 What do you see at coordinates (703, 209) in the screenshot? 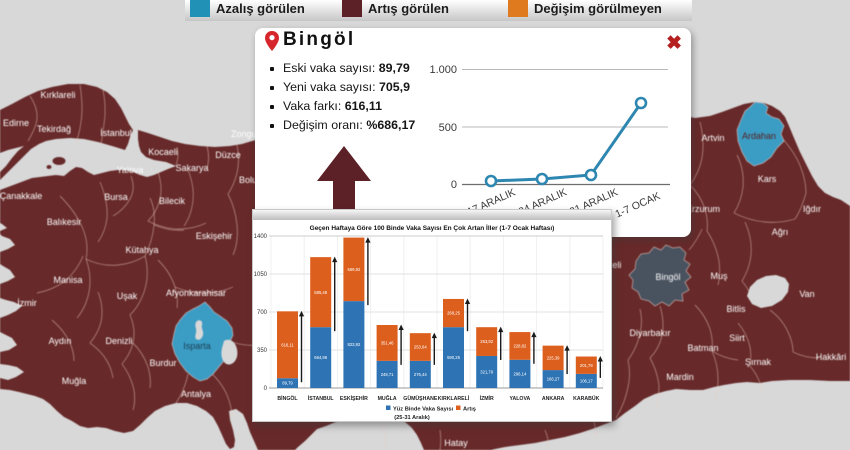
I see `svg-text: Erzurum` at bounding box center [703, 209].